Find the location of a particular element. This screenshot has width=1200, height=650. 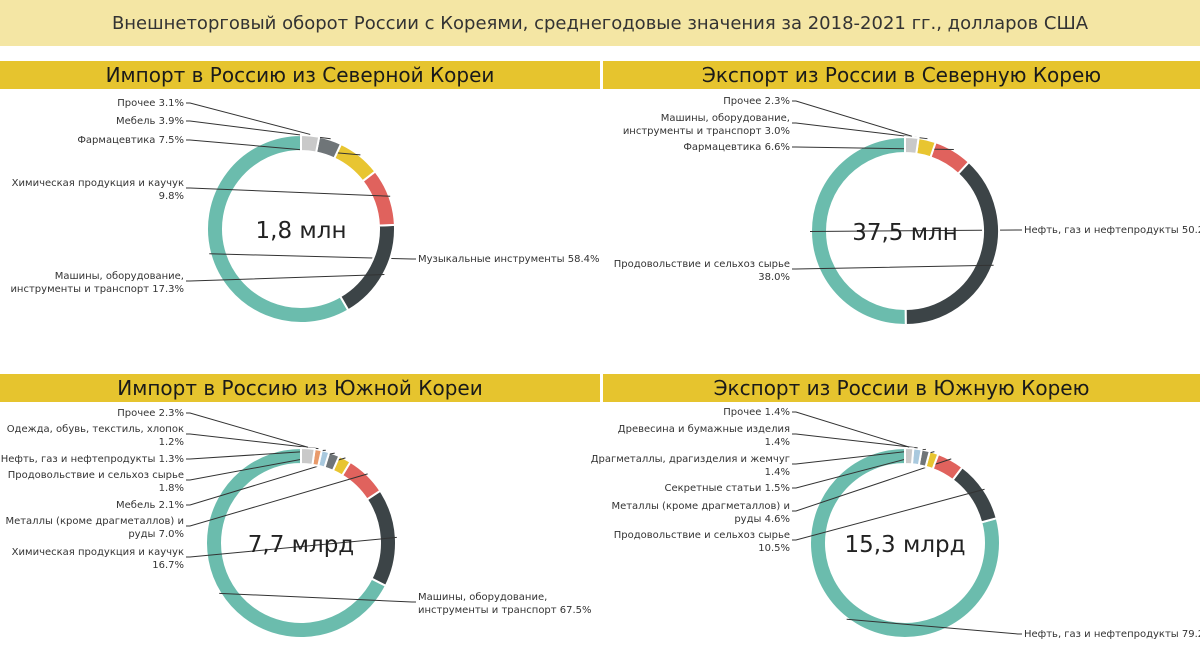

center-total: 37,5 млн is located at coordinates (905, 233).